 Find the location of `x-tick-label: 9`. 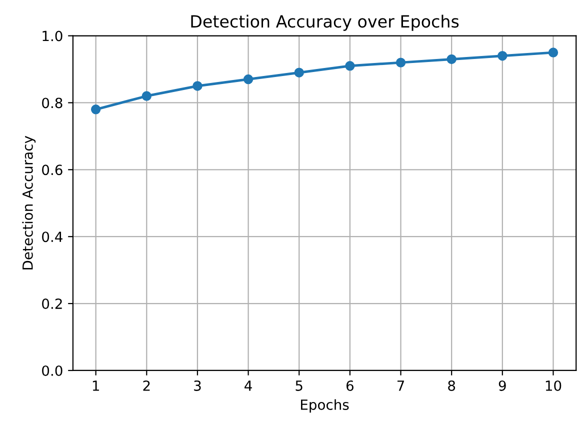

x-tick-label: 9 is located at coordinates (502, 385).